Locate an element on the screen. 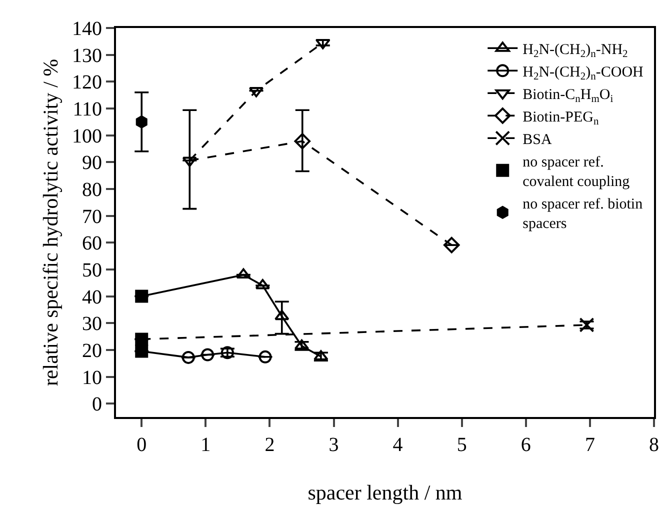 Image resolution: width=665 pixels, height=513 pixels. y-tick-label: 30 is located at coordinates (92, 324).